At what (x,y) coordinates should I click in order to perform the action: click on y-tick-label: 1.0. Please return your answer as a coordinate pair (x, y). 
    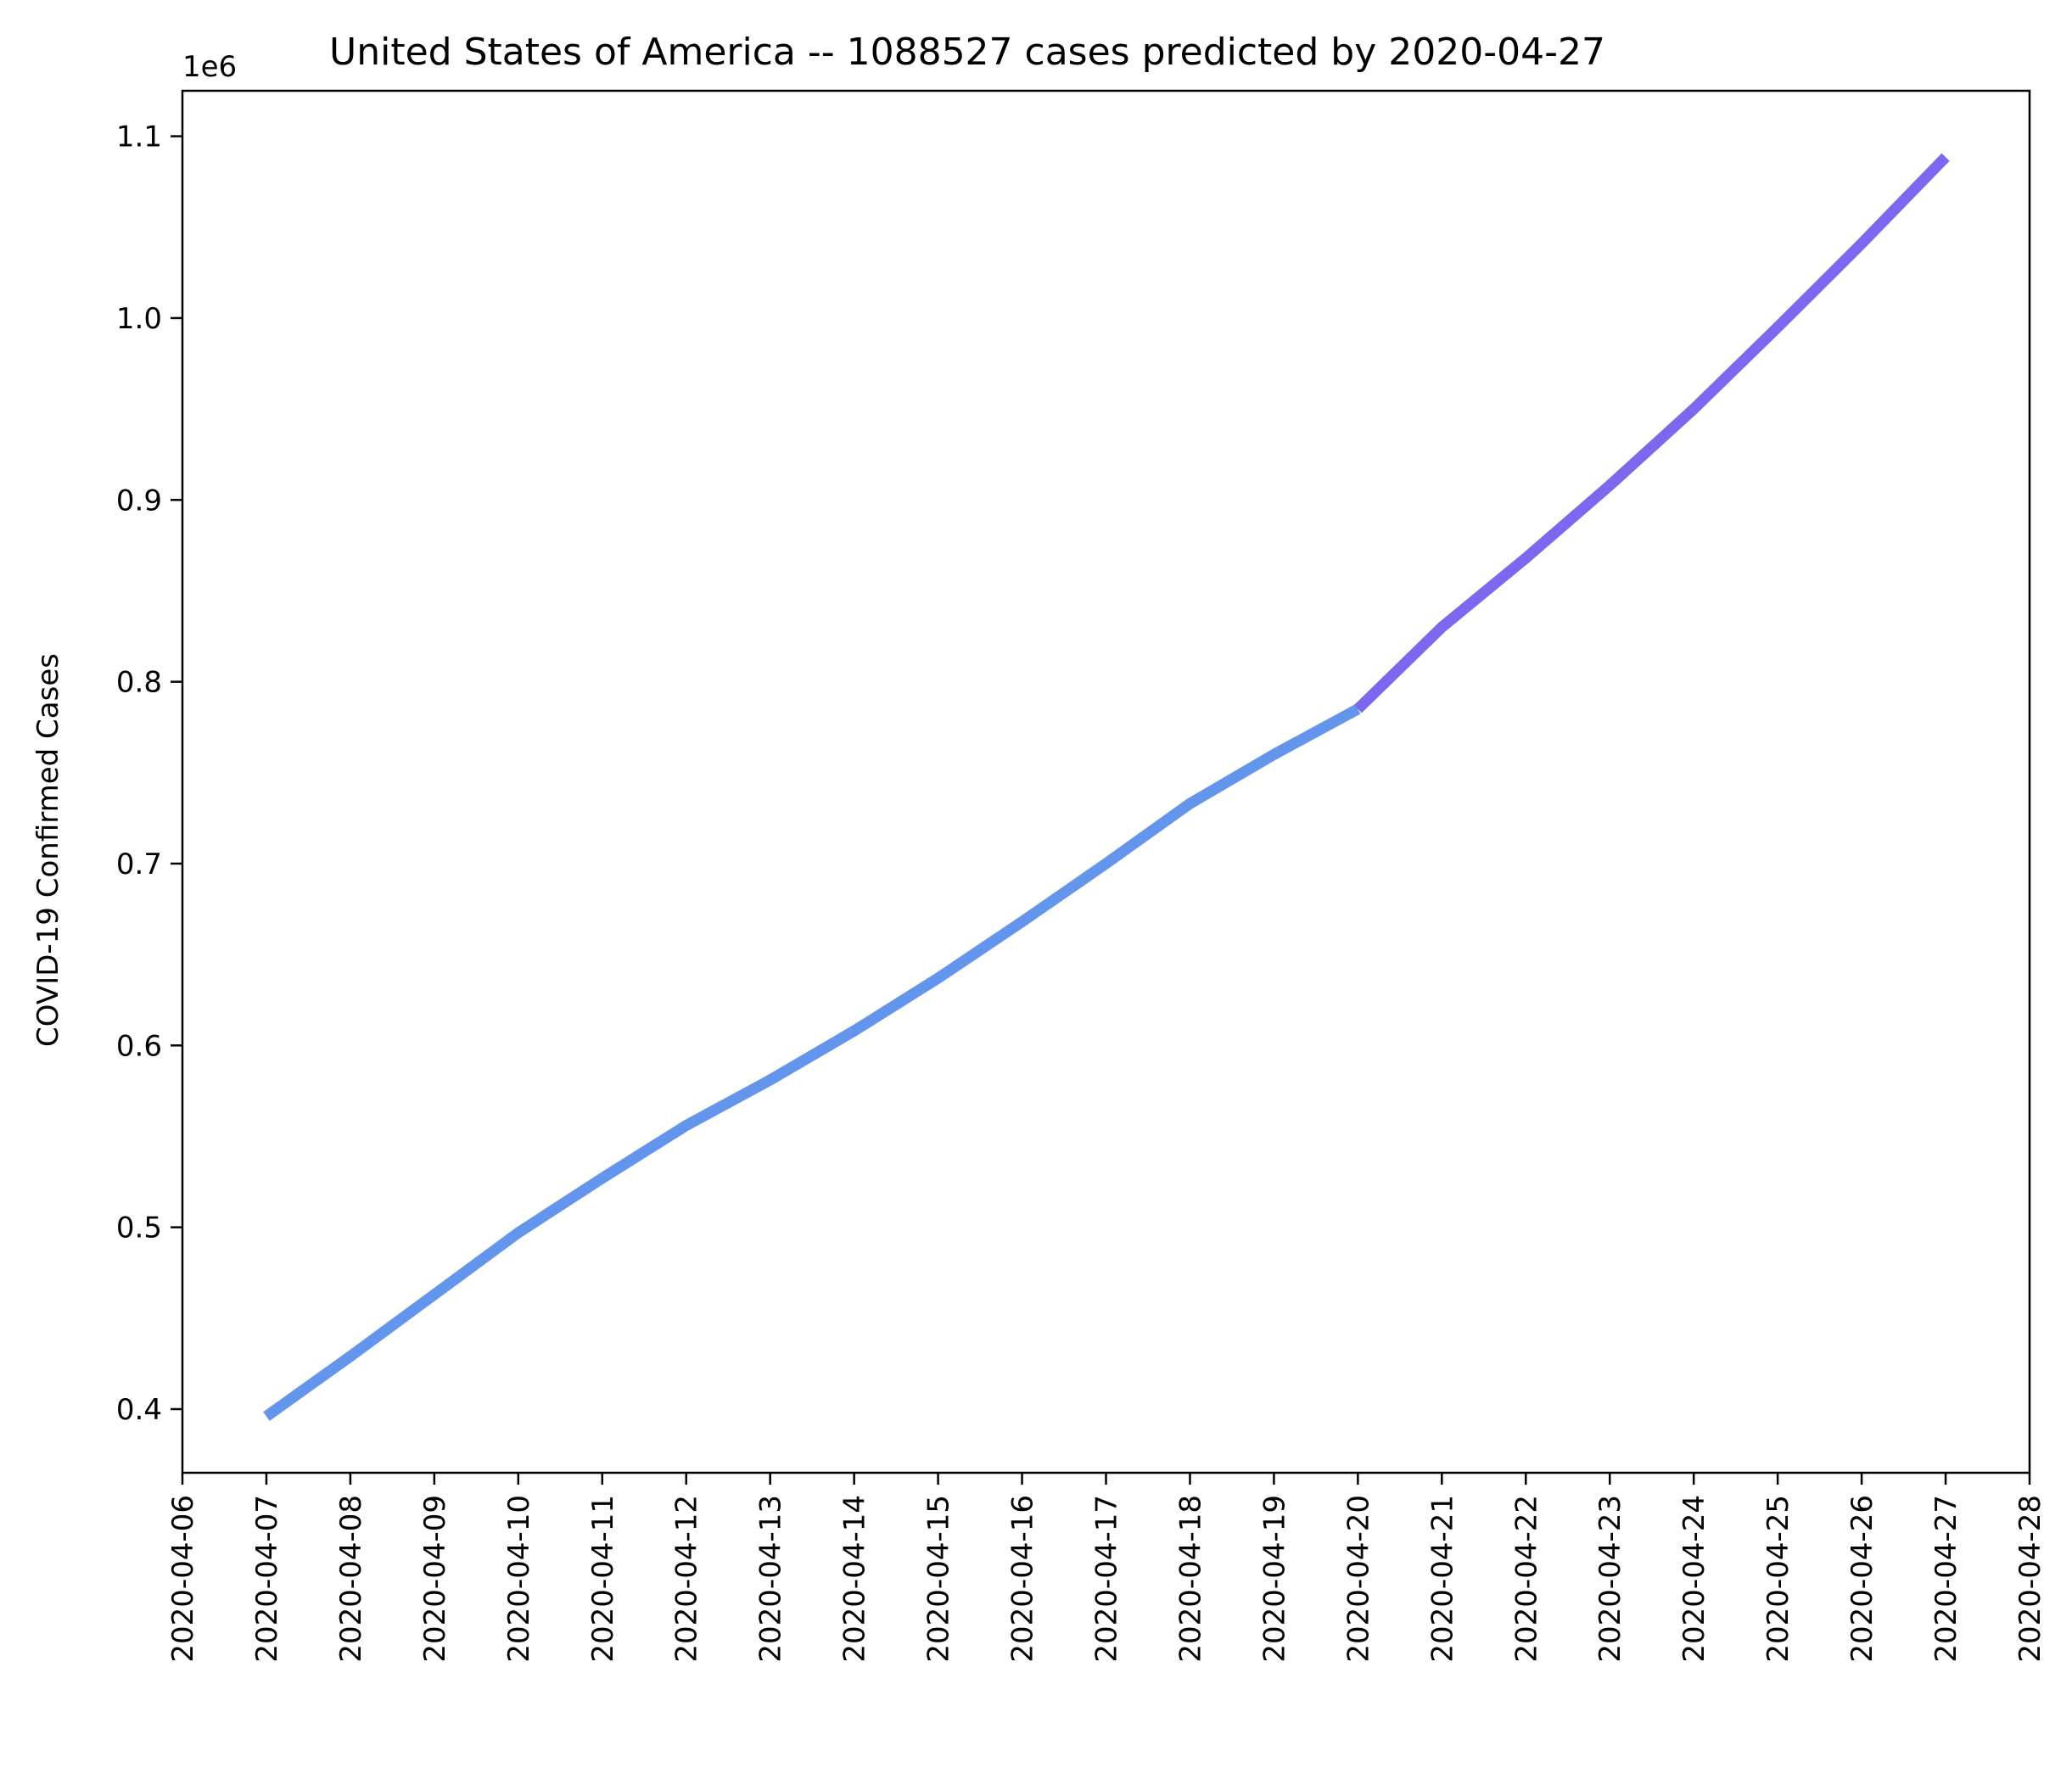
    Looking at the image, I should click on (139, 319).